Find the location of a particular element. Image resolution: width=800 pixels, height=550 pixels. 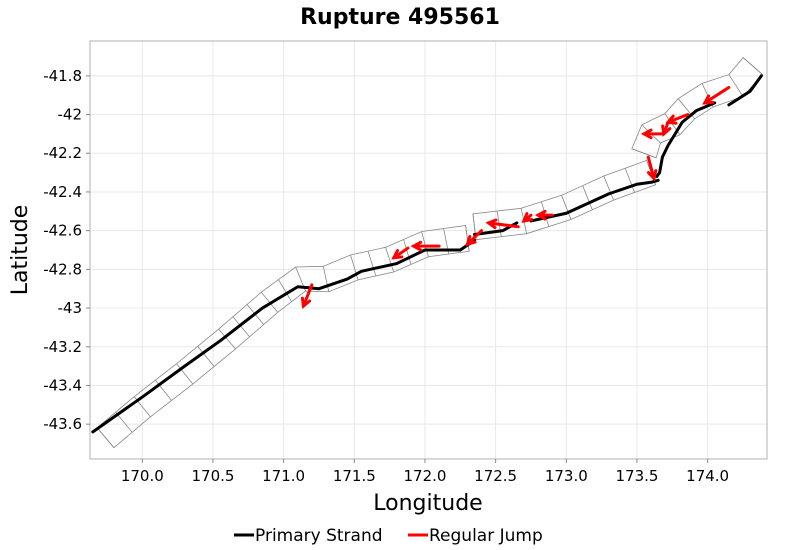

x-tick-label: 171.0 is located at coordinates (283, 476).